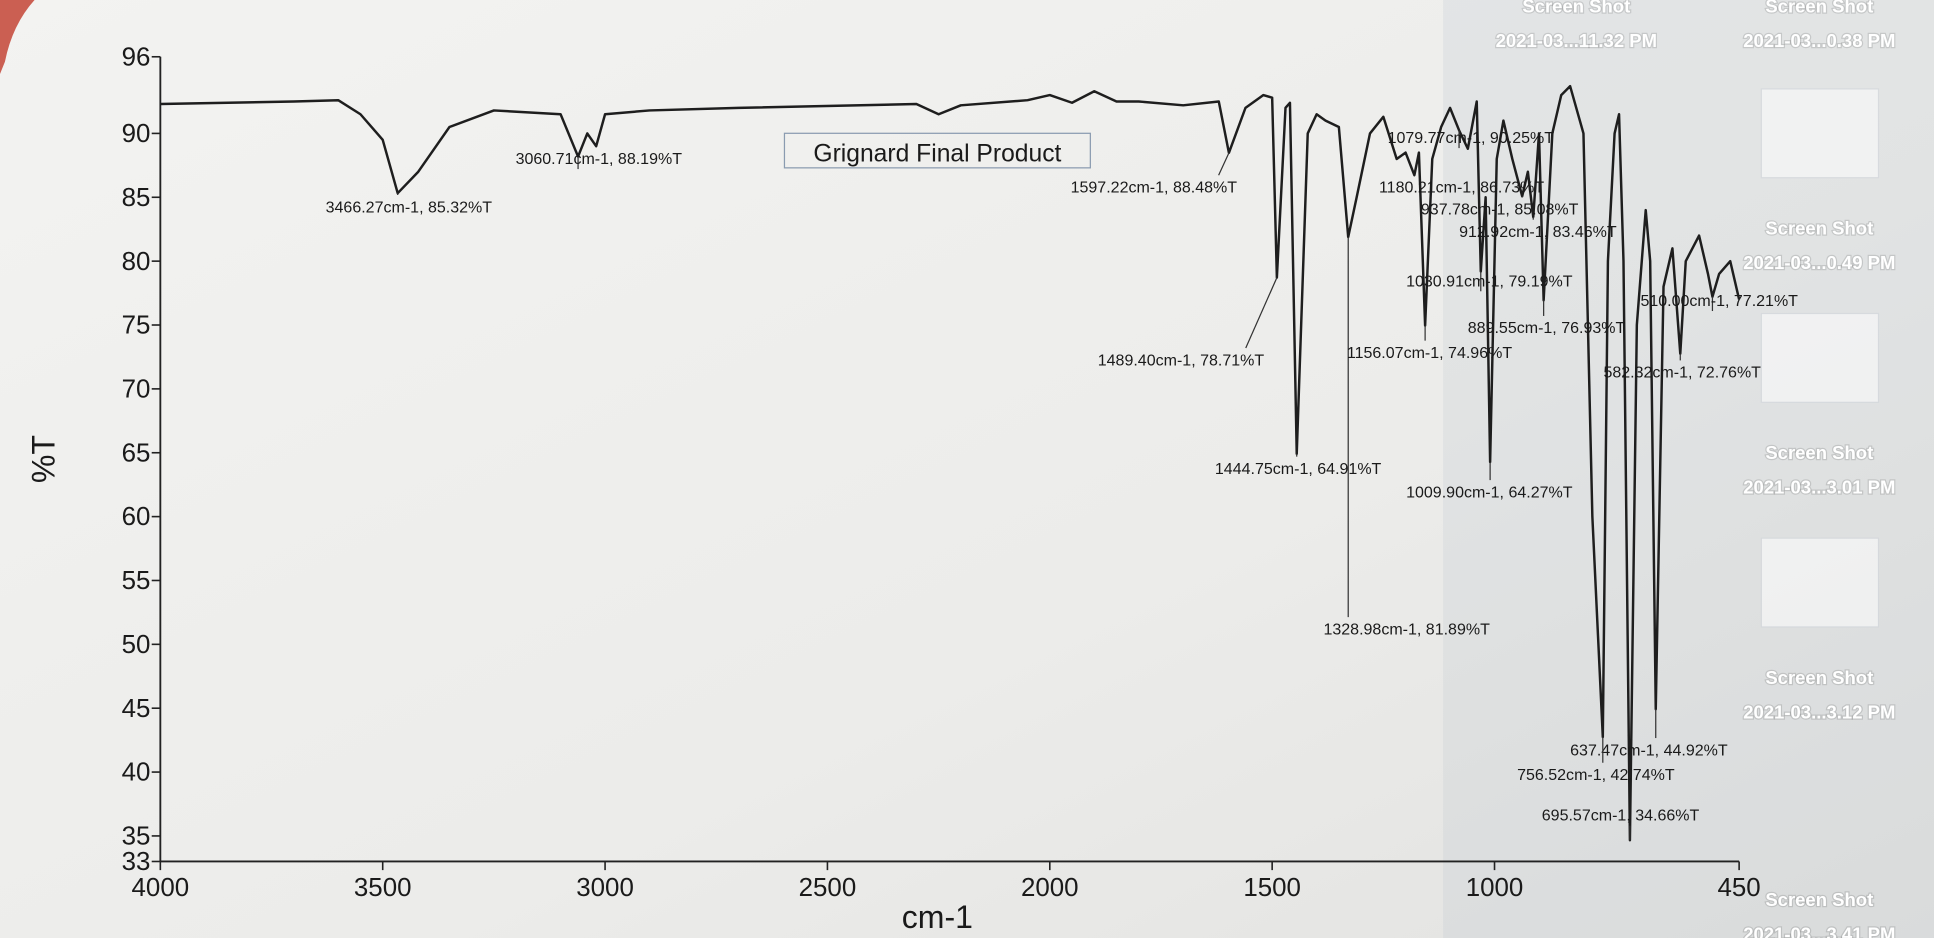  Describe the element at coordinates (937, 917) in the screenshot. I see `x-axis-label: cm-1` at that location.